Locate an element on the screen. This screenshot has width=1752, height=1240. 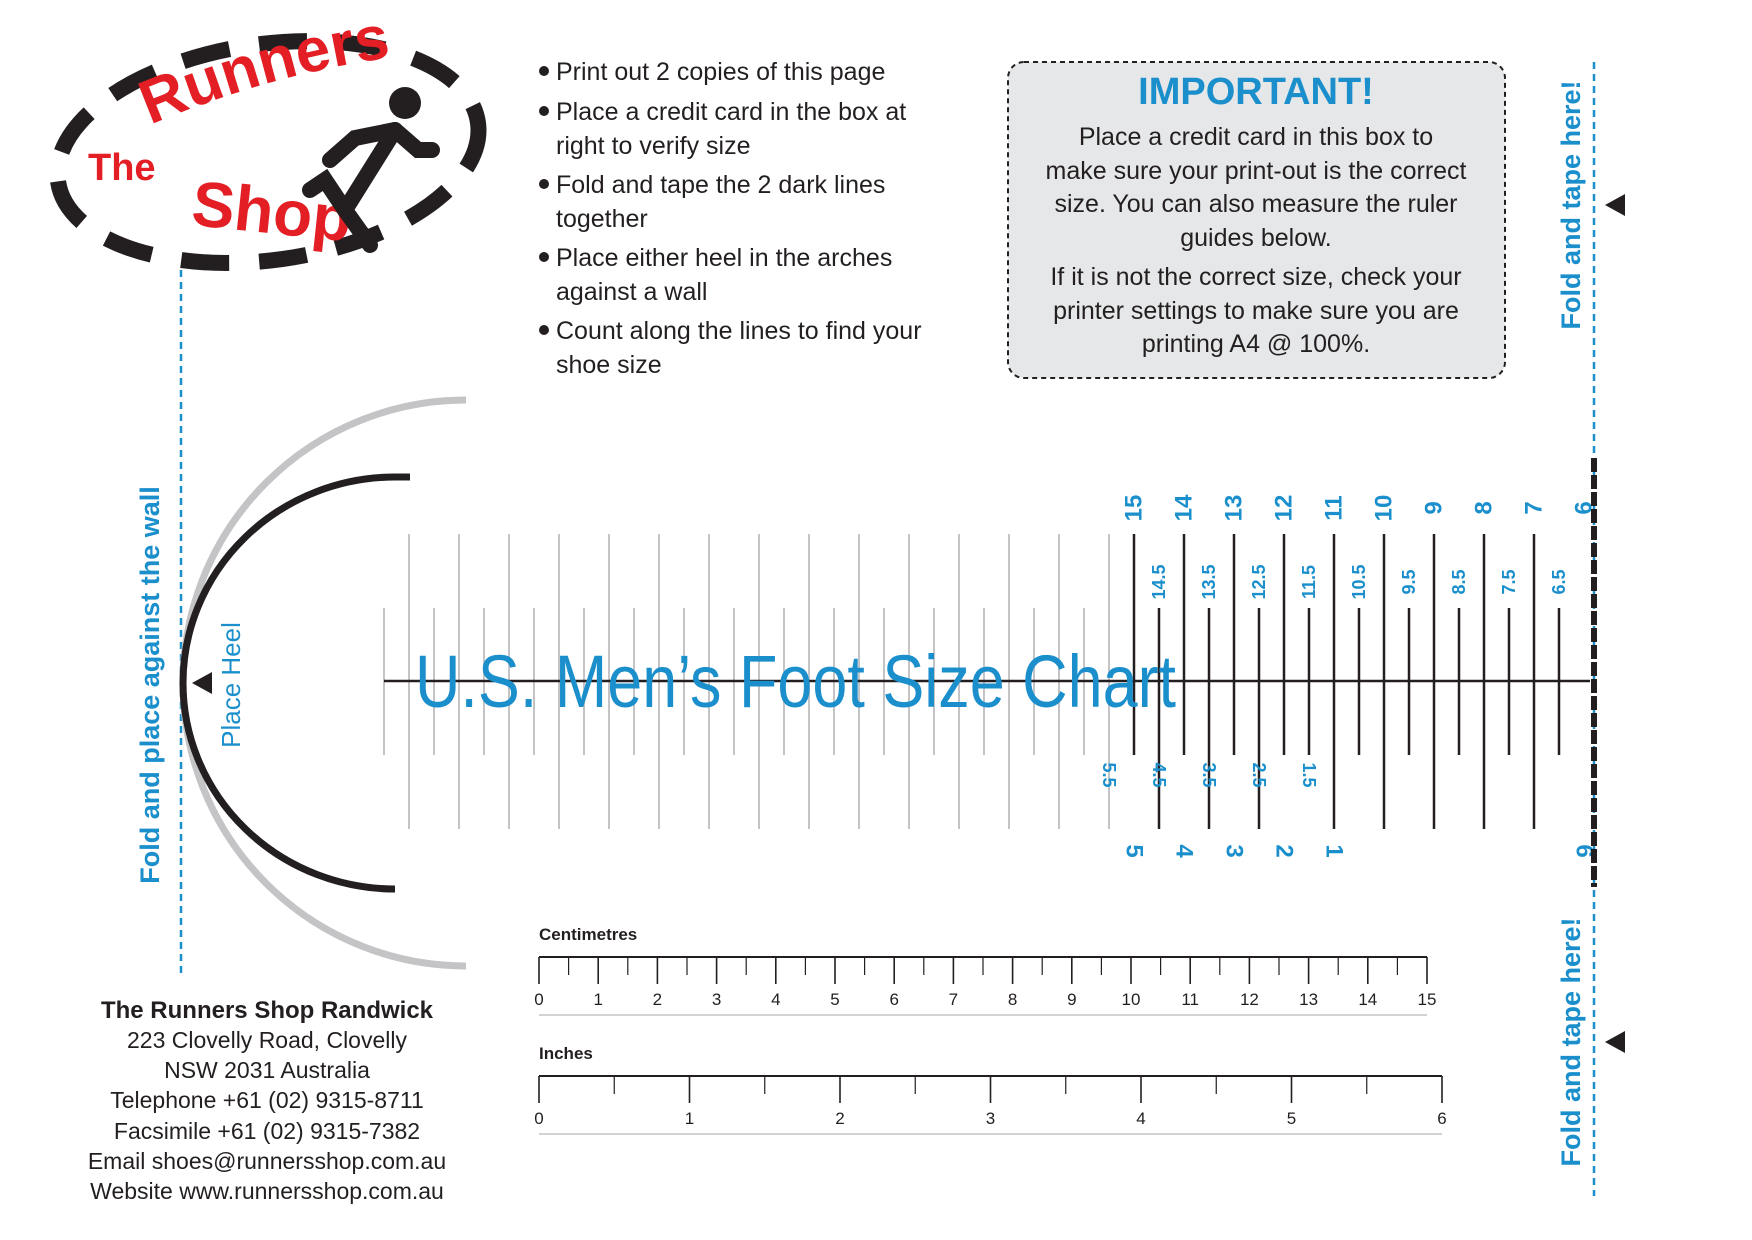
instruction-text: Count along the lines to find your is located at coordinates (739, 331).